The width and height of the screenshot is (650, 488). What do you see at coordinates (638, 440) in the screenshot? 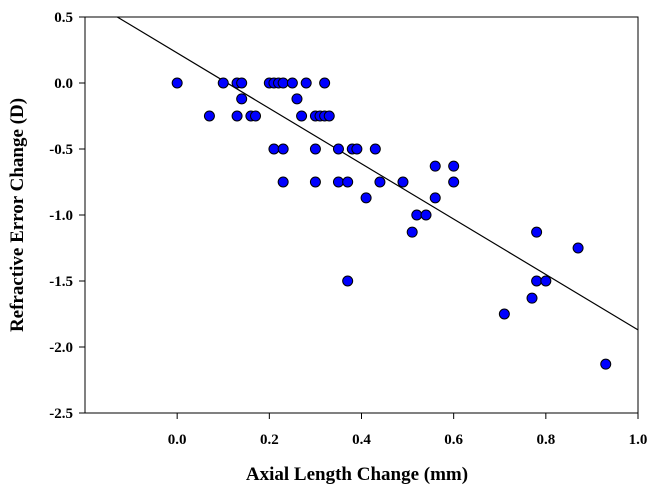
I see `x-tick-label: 1.0` at bounding box center [638, 440].